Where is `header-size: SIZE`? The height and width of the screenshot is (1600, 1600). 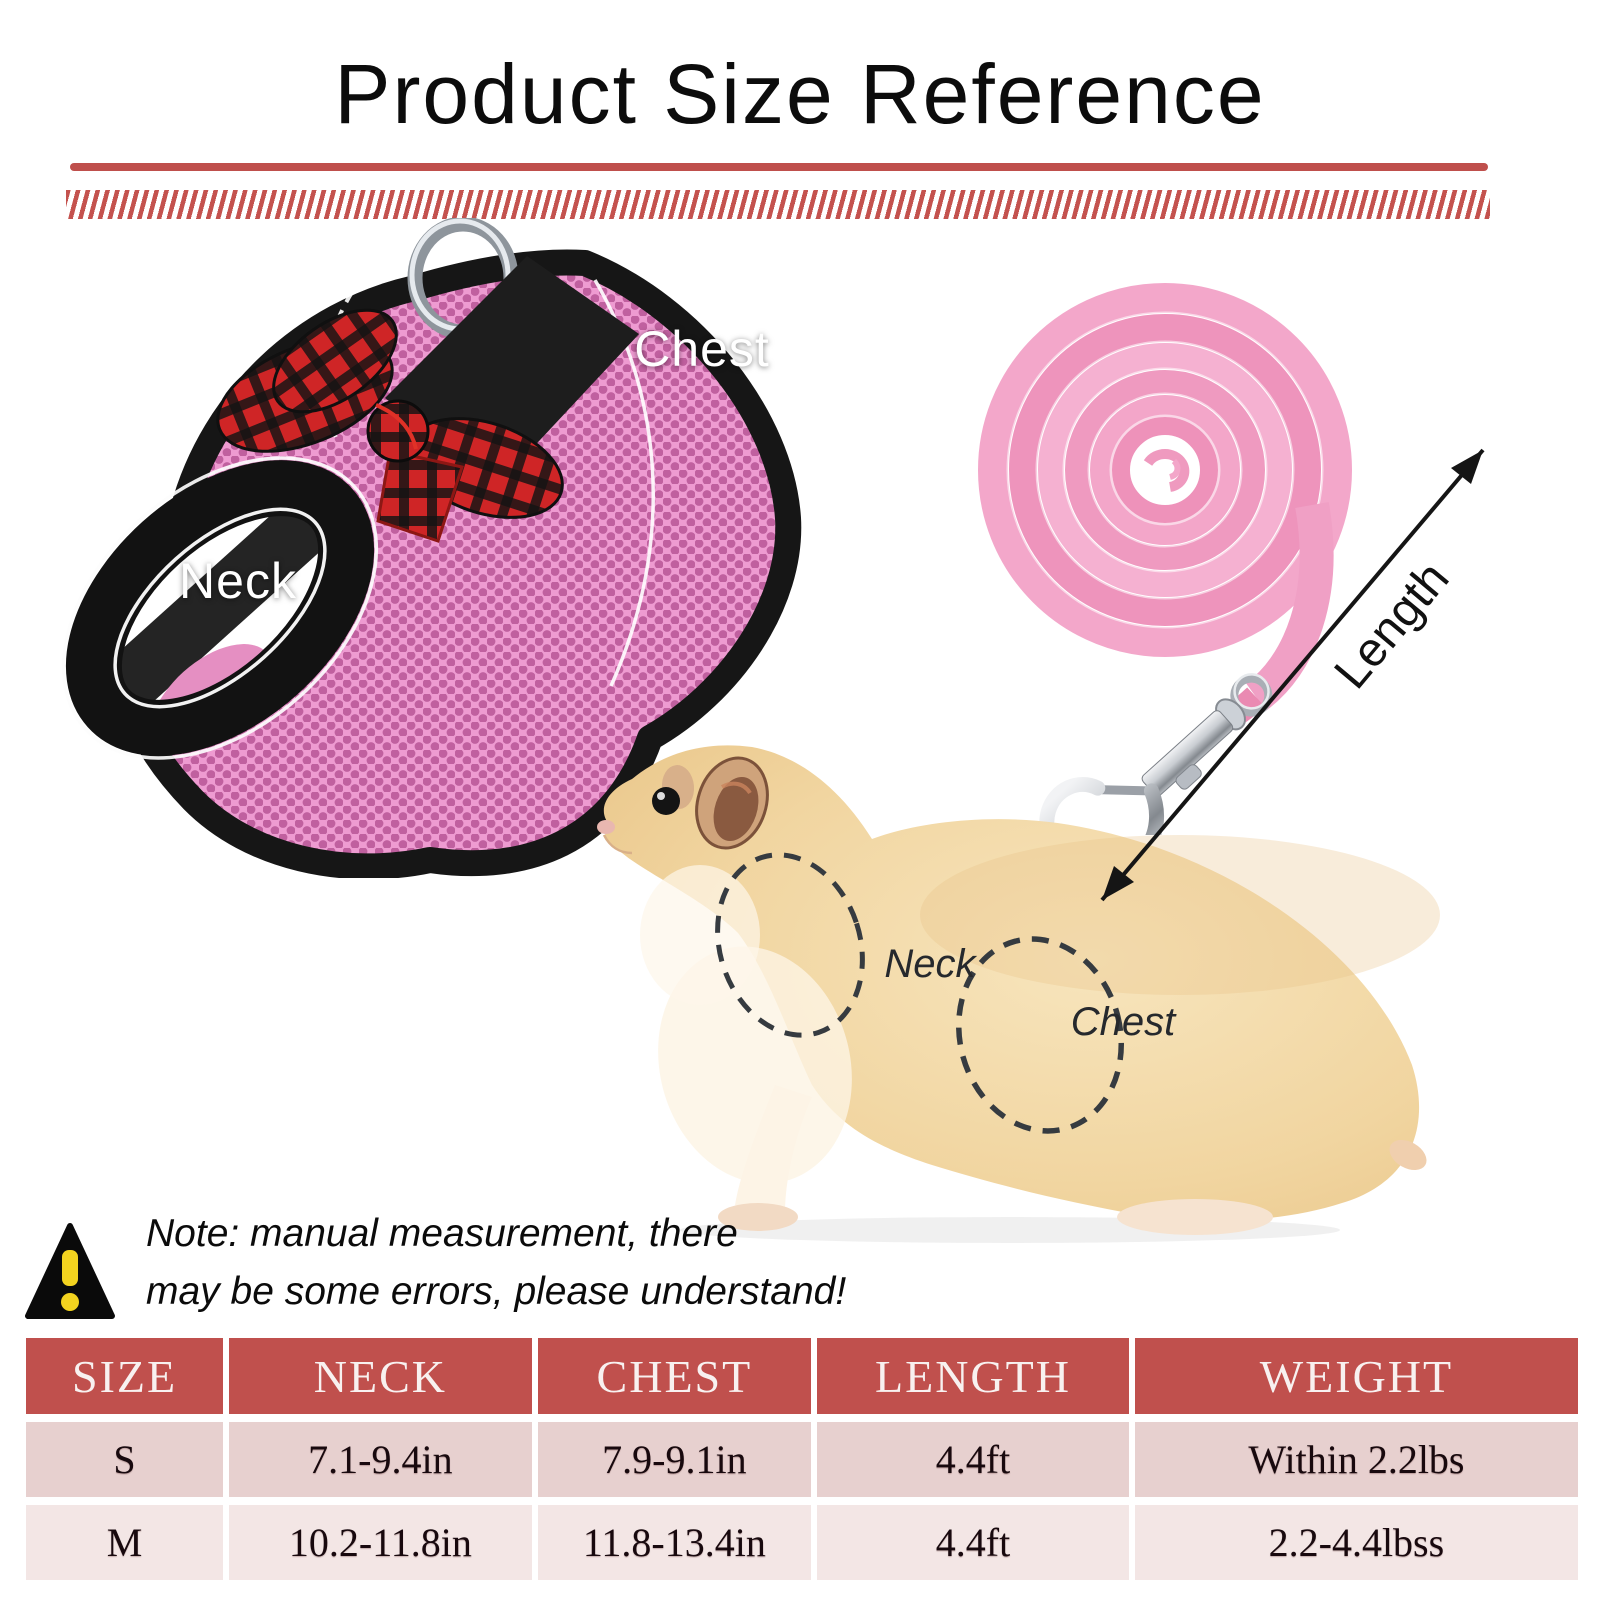 header-size: SIZE is located at coordinates (125, 1376).